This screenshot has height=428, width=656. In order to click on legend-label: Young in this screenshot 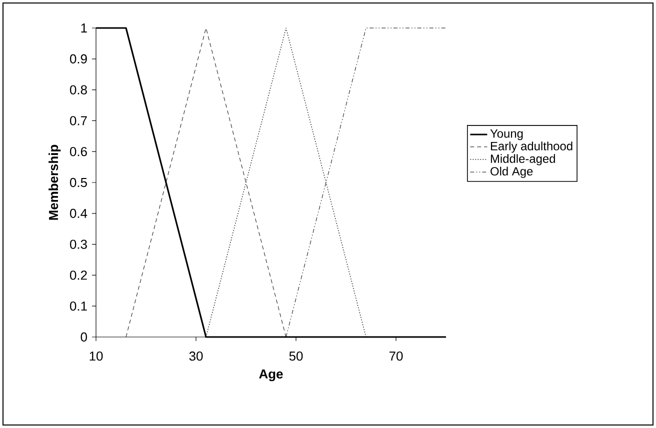, I will do `click(506, 134)`.